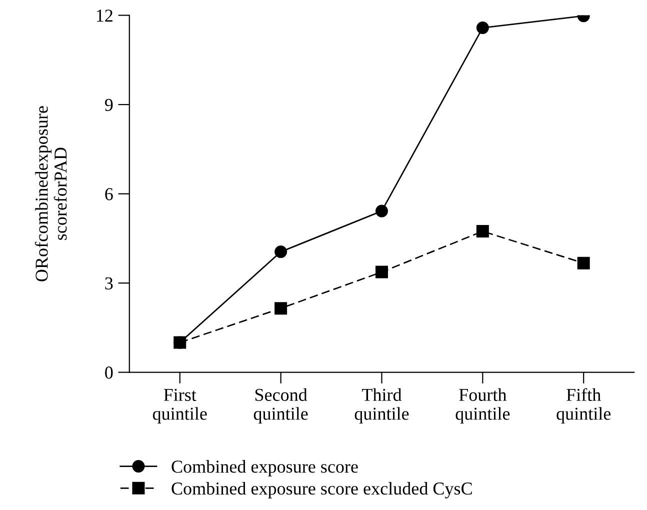  What do you see at coordinates (583, 406) in the screenshot?
I see `x-tick-label: Fifth quintile` at bounding box center [583, 406].